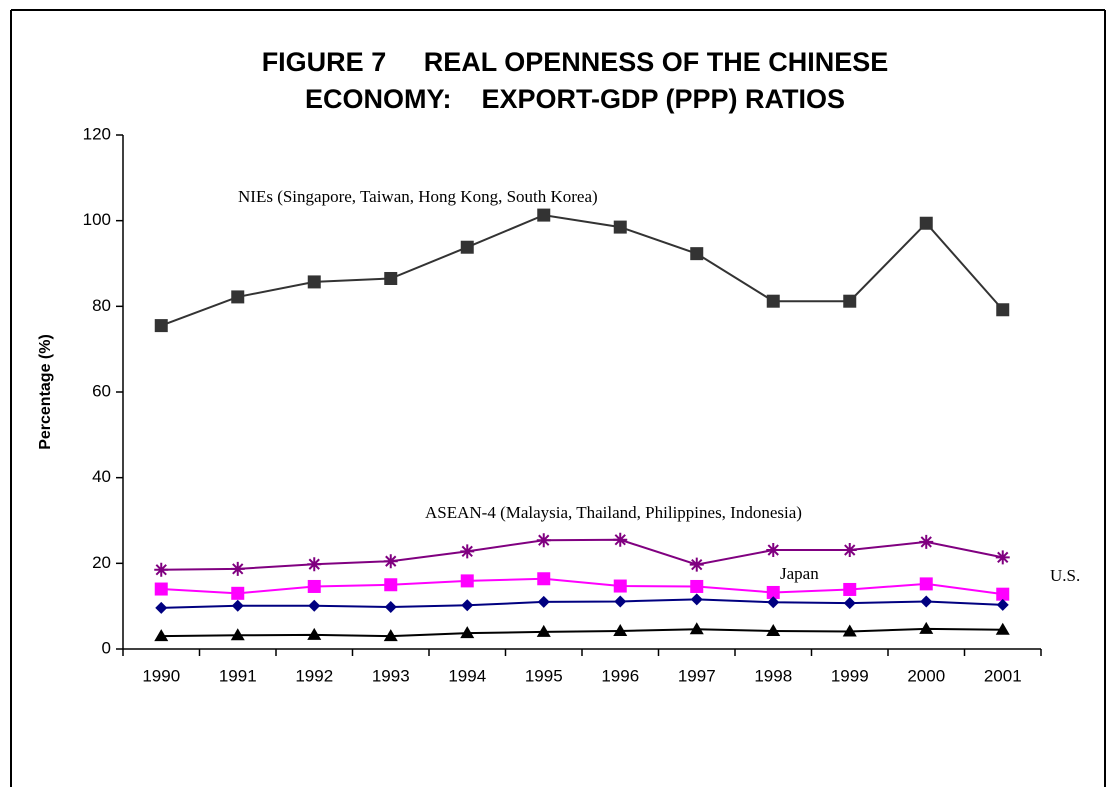 The image size is (1116, 787). What do you see at coordinates (45, 392) in the screenshot?
I see `y-axis-label: Percentage (%)` at bounding box center [45, 392].